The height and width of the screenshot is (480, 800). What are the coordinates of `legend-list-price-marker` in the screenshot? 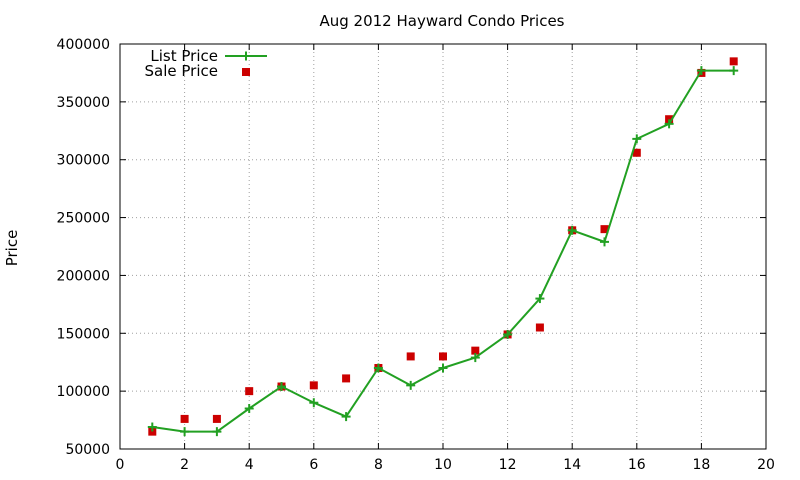 It's located at (246, 56).